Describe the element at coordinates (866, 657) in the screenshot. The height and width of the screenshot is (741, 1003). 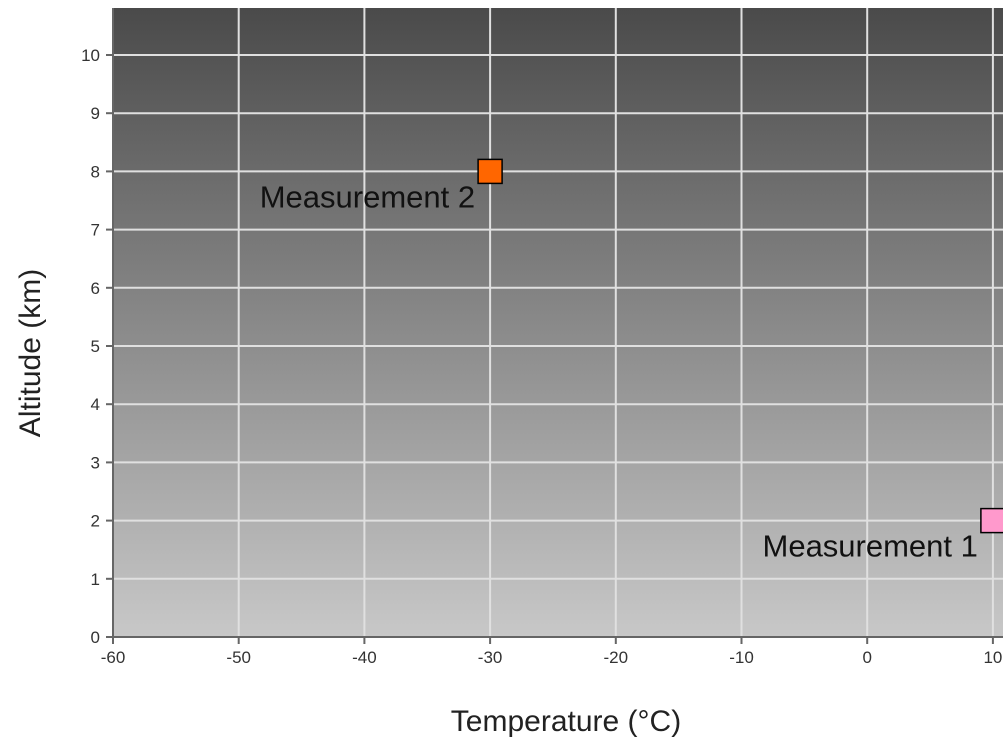
I see `x-tick-label: 0` at that location.